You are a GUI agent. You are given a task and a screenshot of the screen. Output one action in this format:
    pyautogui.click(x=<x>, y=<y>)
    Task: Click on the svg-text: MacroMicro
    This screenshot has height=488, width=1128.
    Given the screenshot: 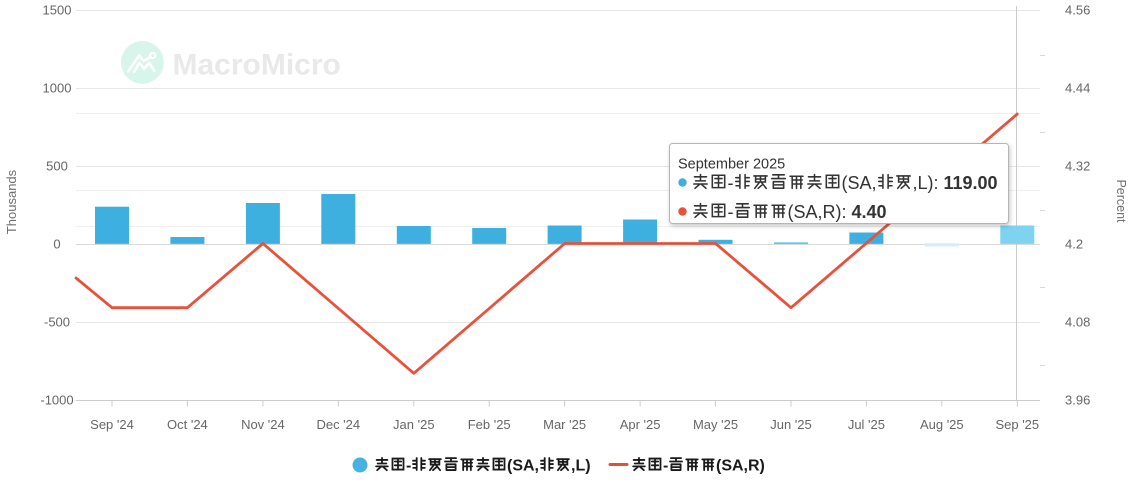 What is the action you would take?
    pyautogui.click(x=257, y=65)
    